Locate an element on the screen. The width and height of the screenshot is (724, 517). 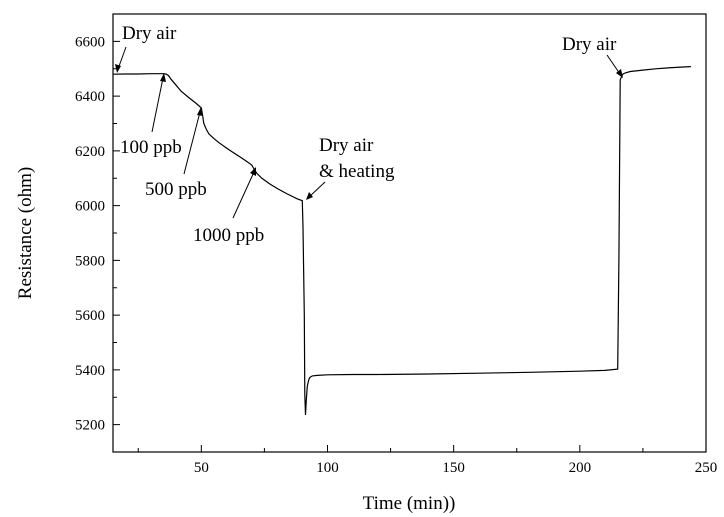
annotation-arrowhead-dry-air-start is located at coordinates (118, 68).